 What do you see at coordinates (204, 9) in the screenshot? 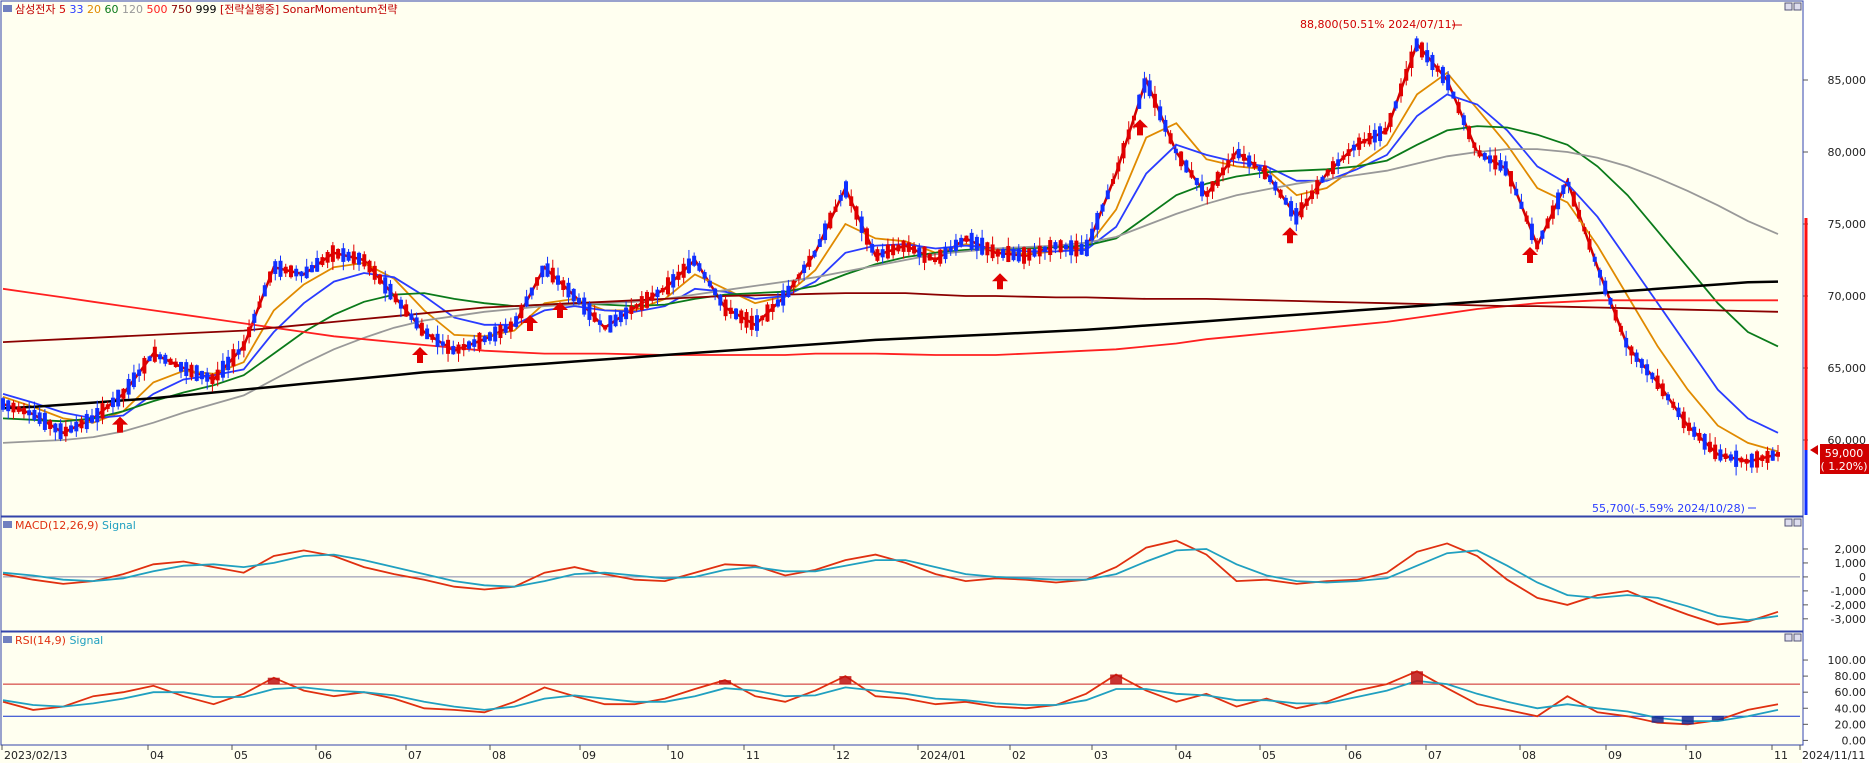
I see `main-legend-item: 999` at bounding box center [204, 9].